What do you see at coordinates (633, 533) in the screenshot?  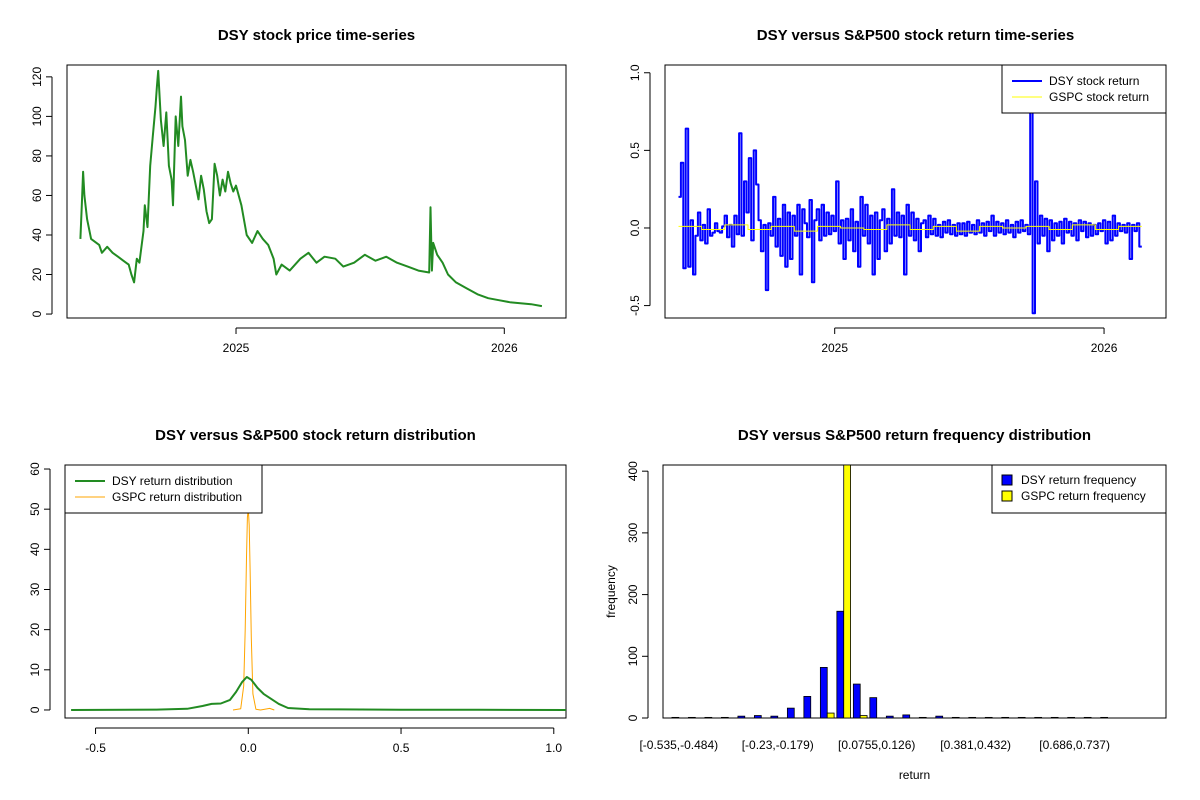 I see `y-tick-label: 300` at bounding box center [633, 533].